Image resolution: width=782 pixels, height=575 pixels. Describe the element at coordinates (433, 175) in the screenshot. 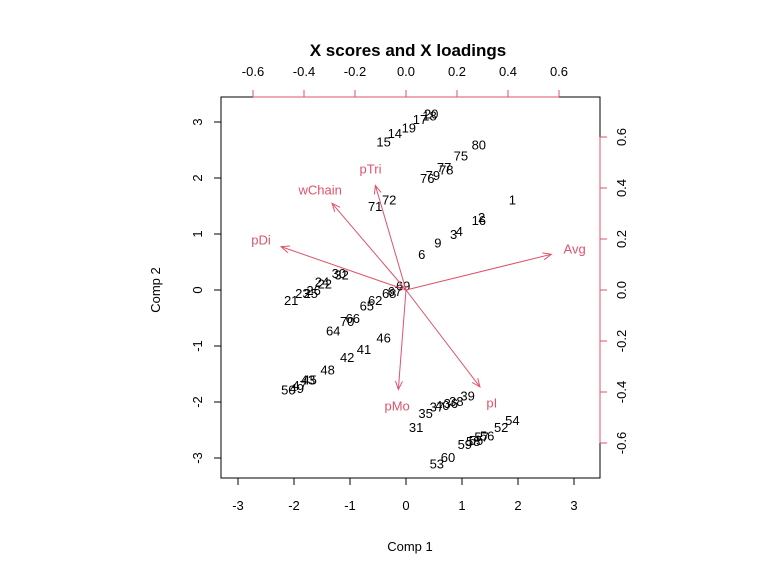

I see `score-label: 79` at that location.